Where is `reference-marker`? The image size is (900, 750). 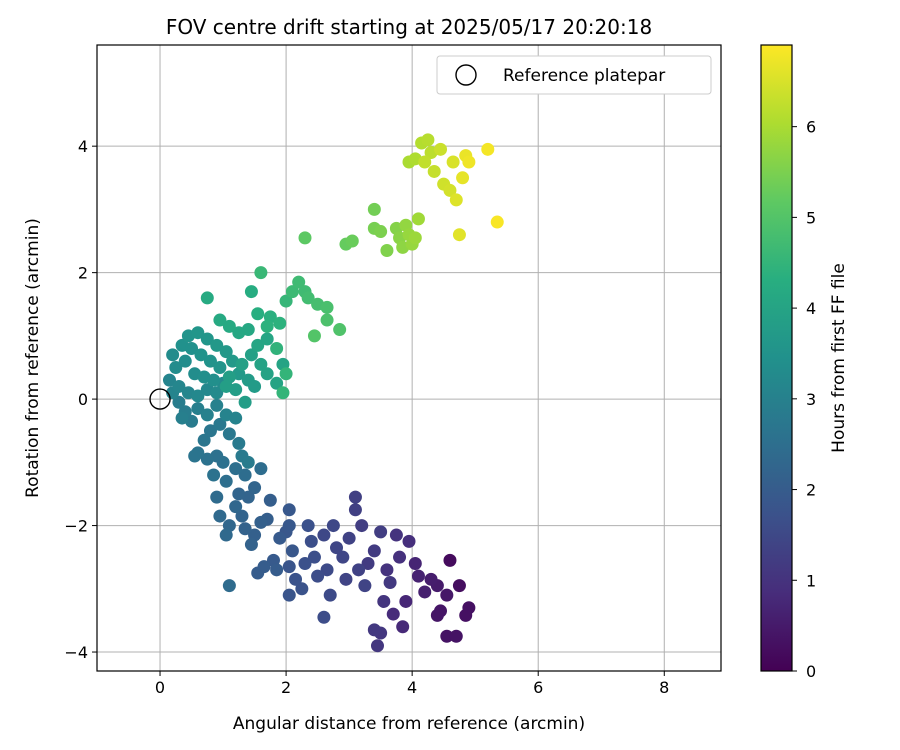
reference-marker is located at coordinates (160, 399).